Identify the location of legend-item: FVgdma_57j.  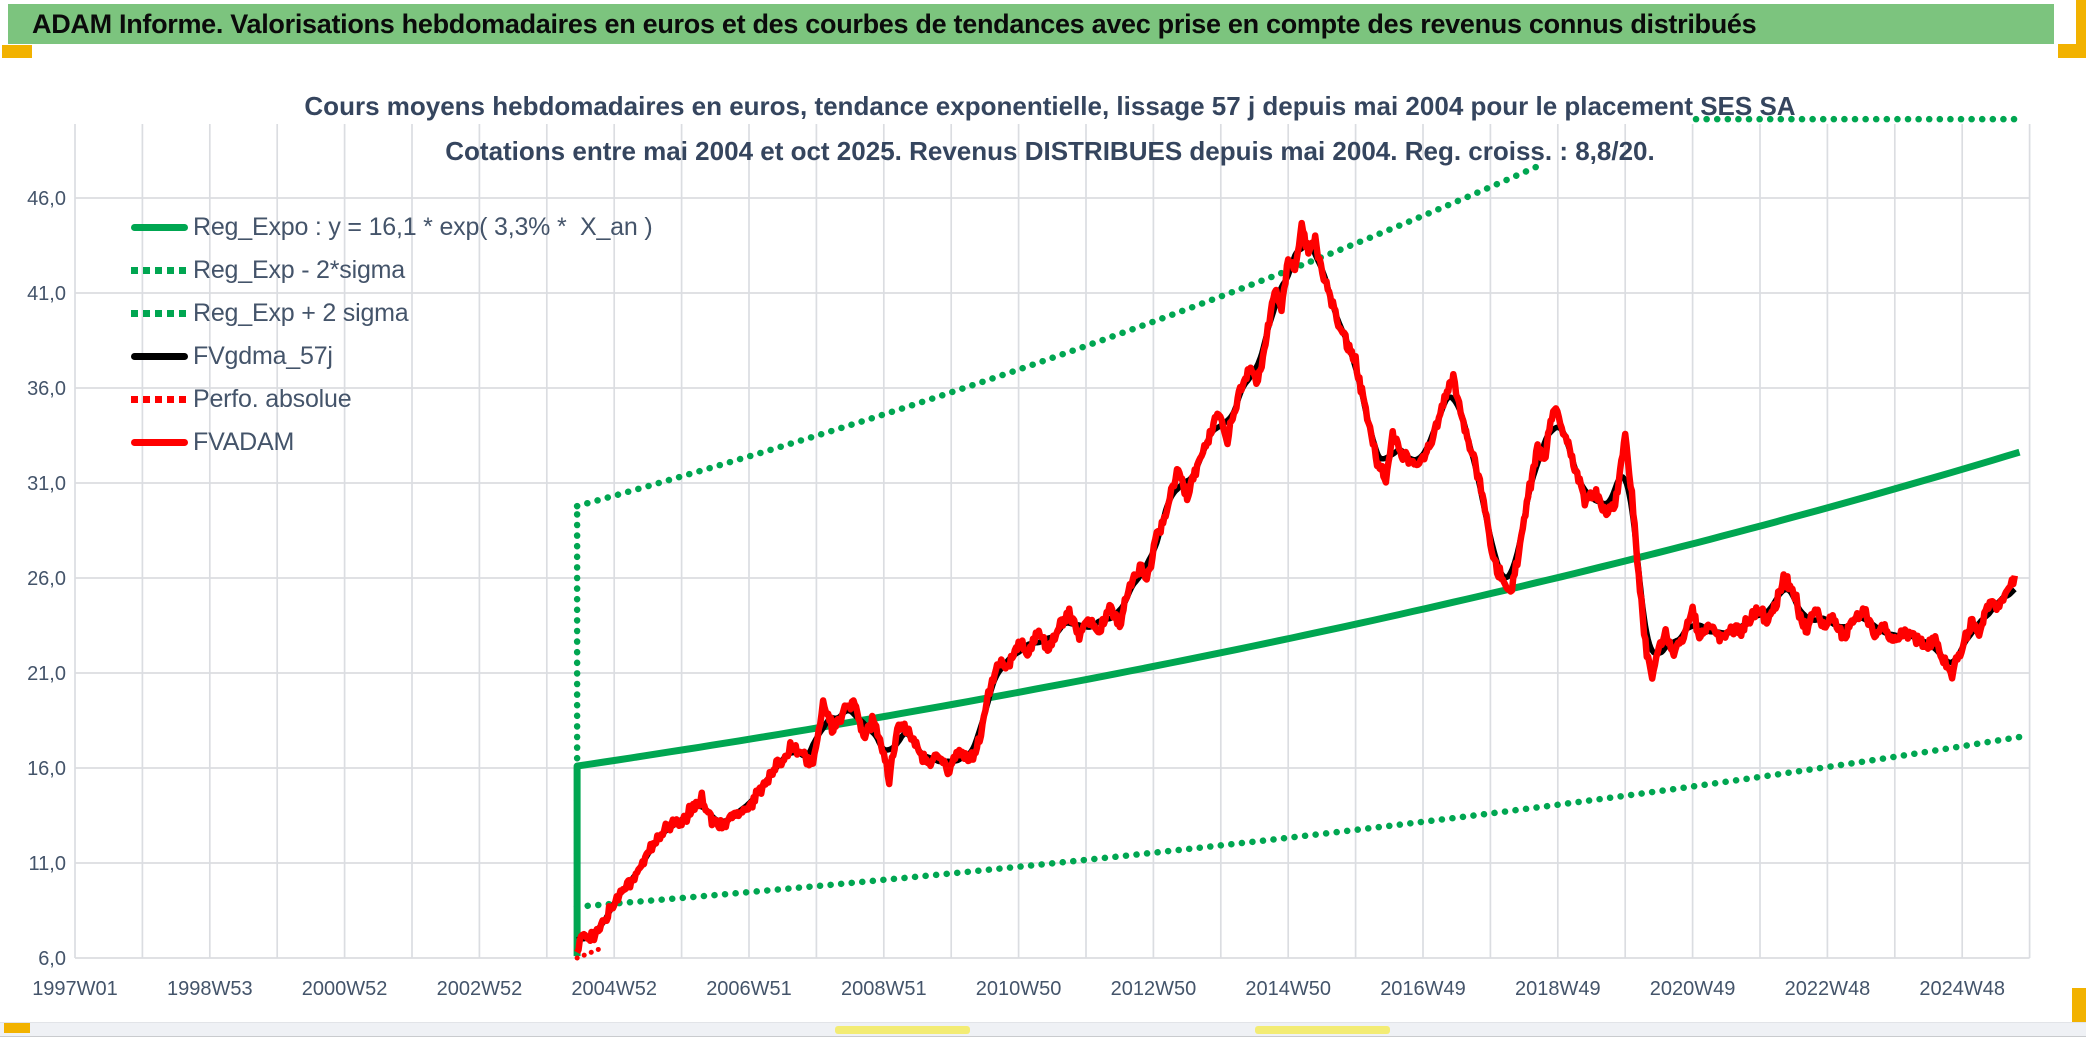
(391, 356).